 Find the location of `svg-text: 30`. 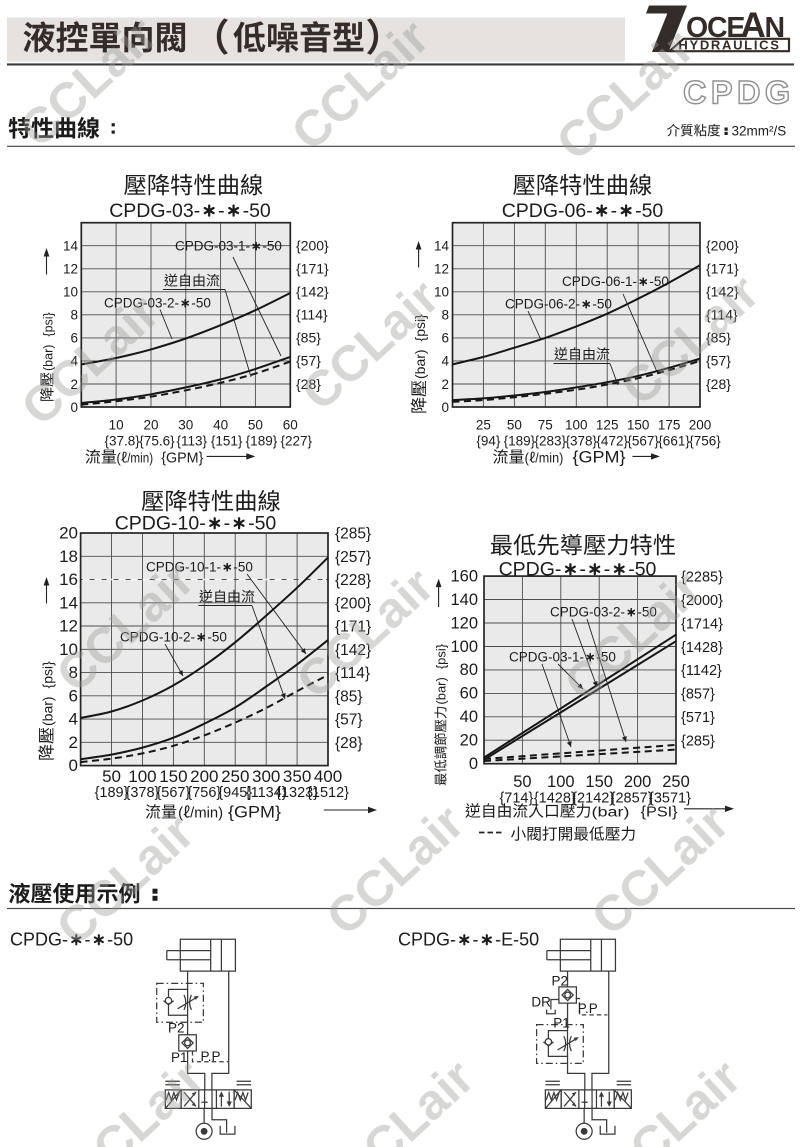

svg-text: 30 is located at coordinates (185, 425).